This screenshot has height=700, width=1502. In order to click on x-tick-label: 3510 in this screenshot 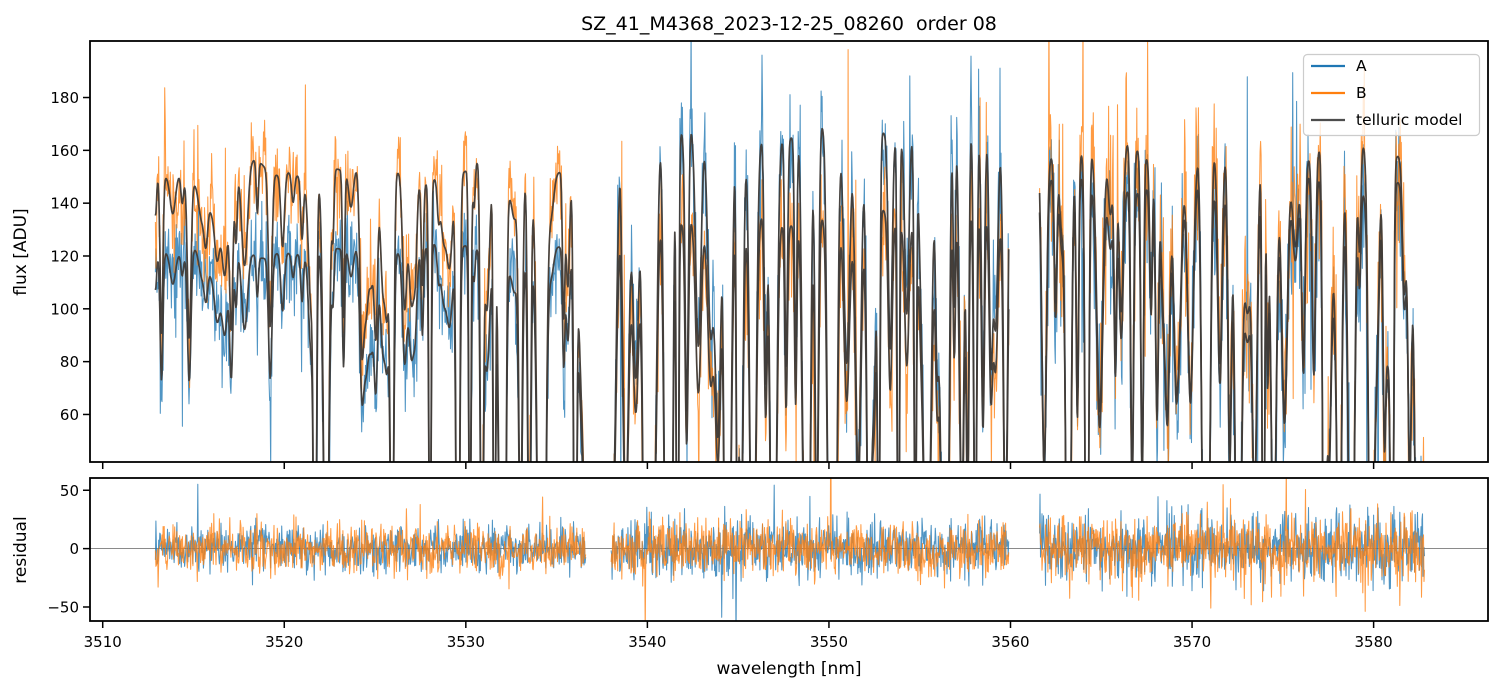, I will do `click(103, 642)`.